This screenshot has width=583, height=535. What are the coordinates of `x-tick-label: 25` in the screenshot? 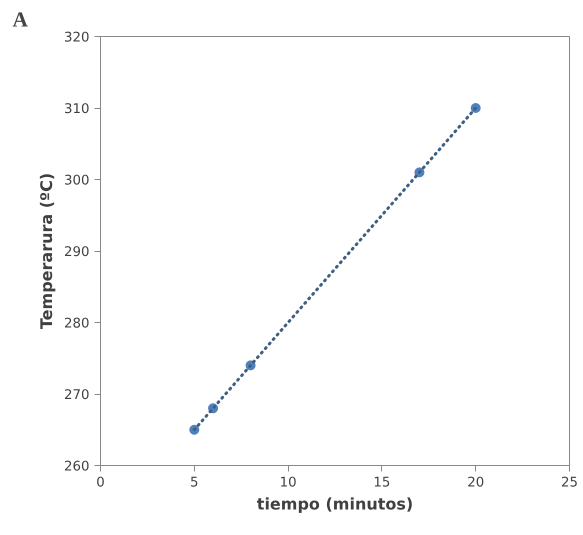 It's located at (569, 483).